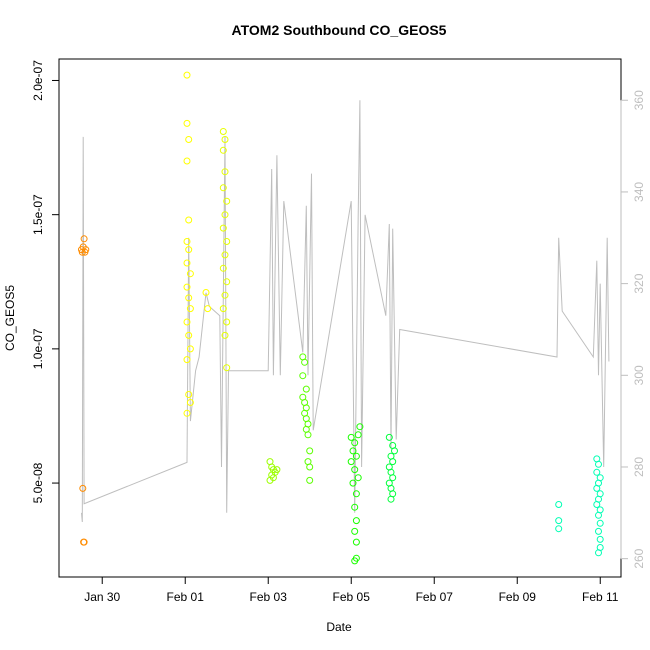 The width and height of the screenshot is (650, 650). Describe the element at coordinates (639, 467) in the screenshot. I see `y2-tick-label: 280` at that location.